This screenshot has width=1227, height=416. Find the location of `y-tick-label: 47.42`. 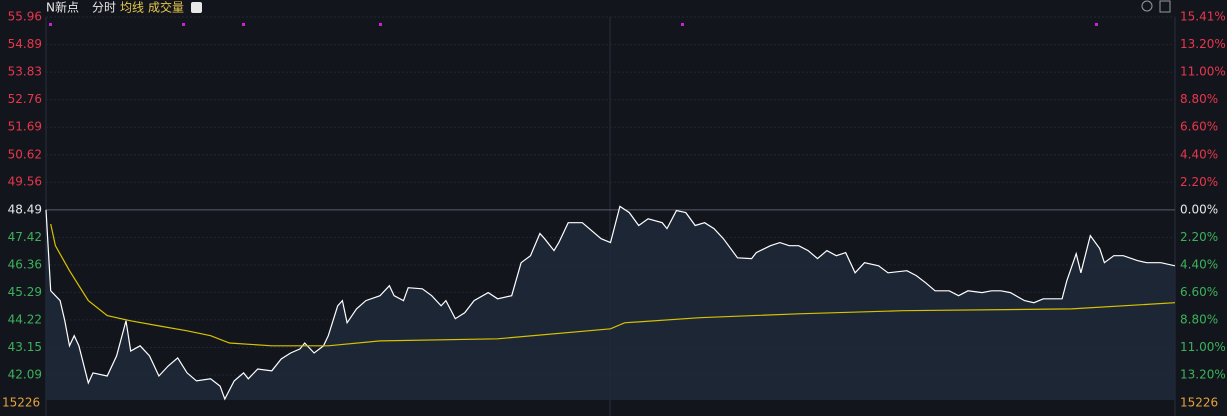

y-tick-label: 47.42 is located at coordinates (25, 237).